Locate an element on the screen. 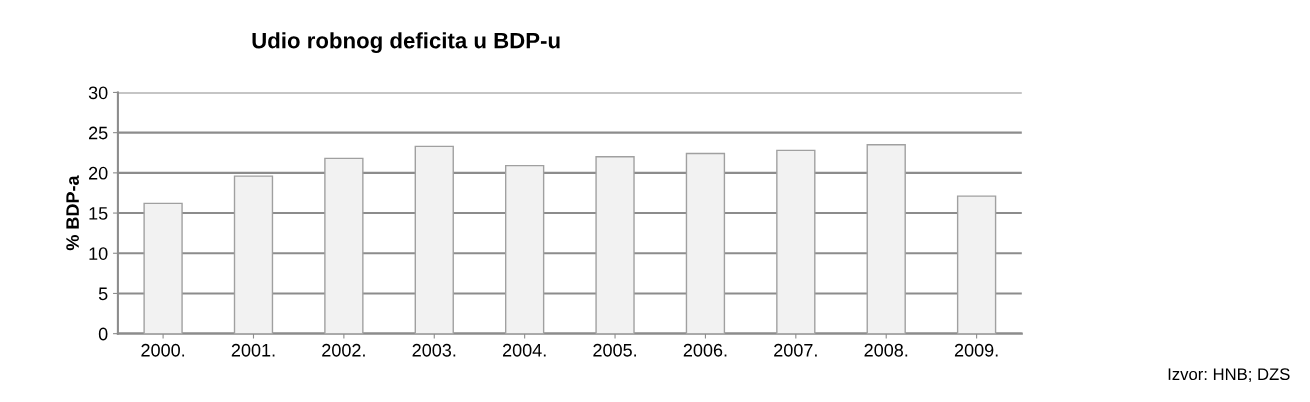 Image resolution: width=1310 pixels, height=402 pixels. x-tick-label: 2005. is located at coordinates (614, 350).